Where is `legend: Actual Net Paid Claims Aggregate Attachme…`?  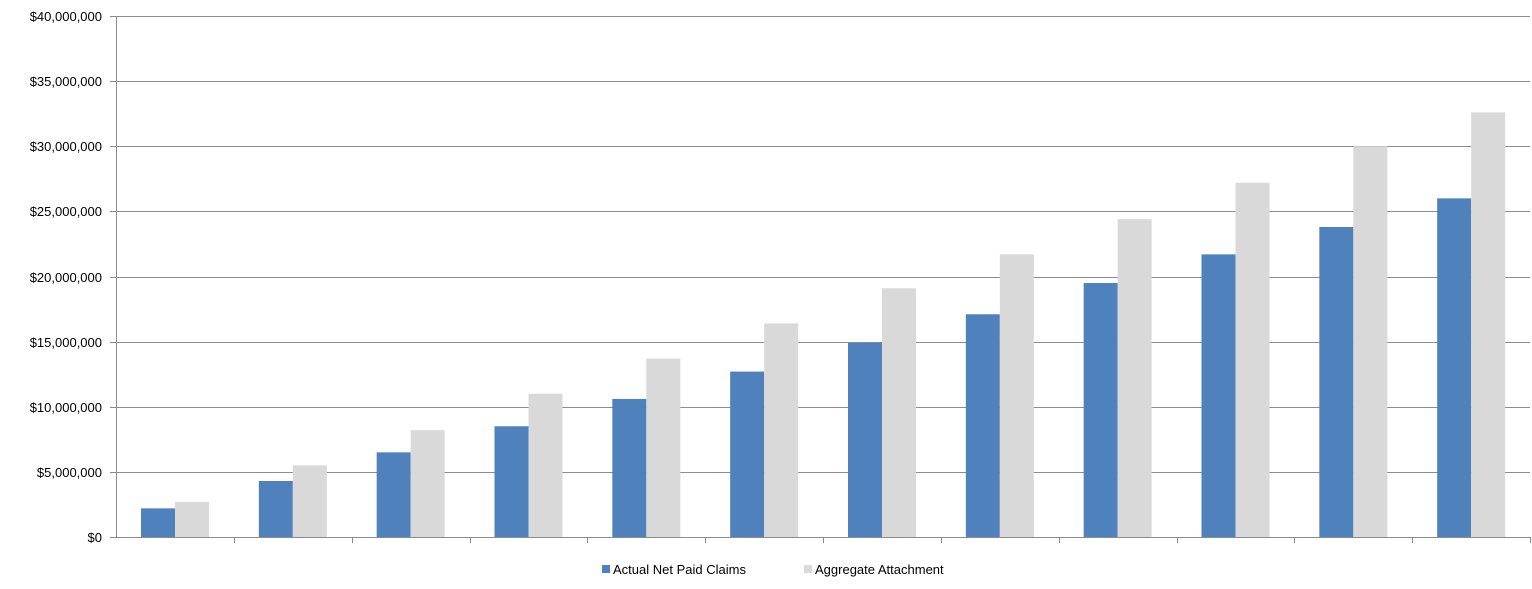 legend: Actual Net Paid Claims Aggregate Attachme… is located at coordinates (773, 569).